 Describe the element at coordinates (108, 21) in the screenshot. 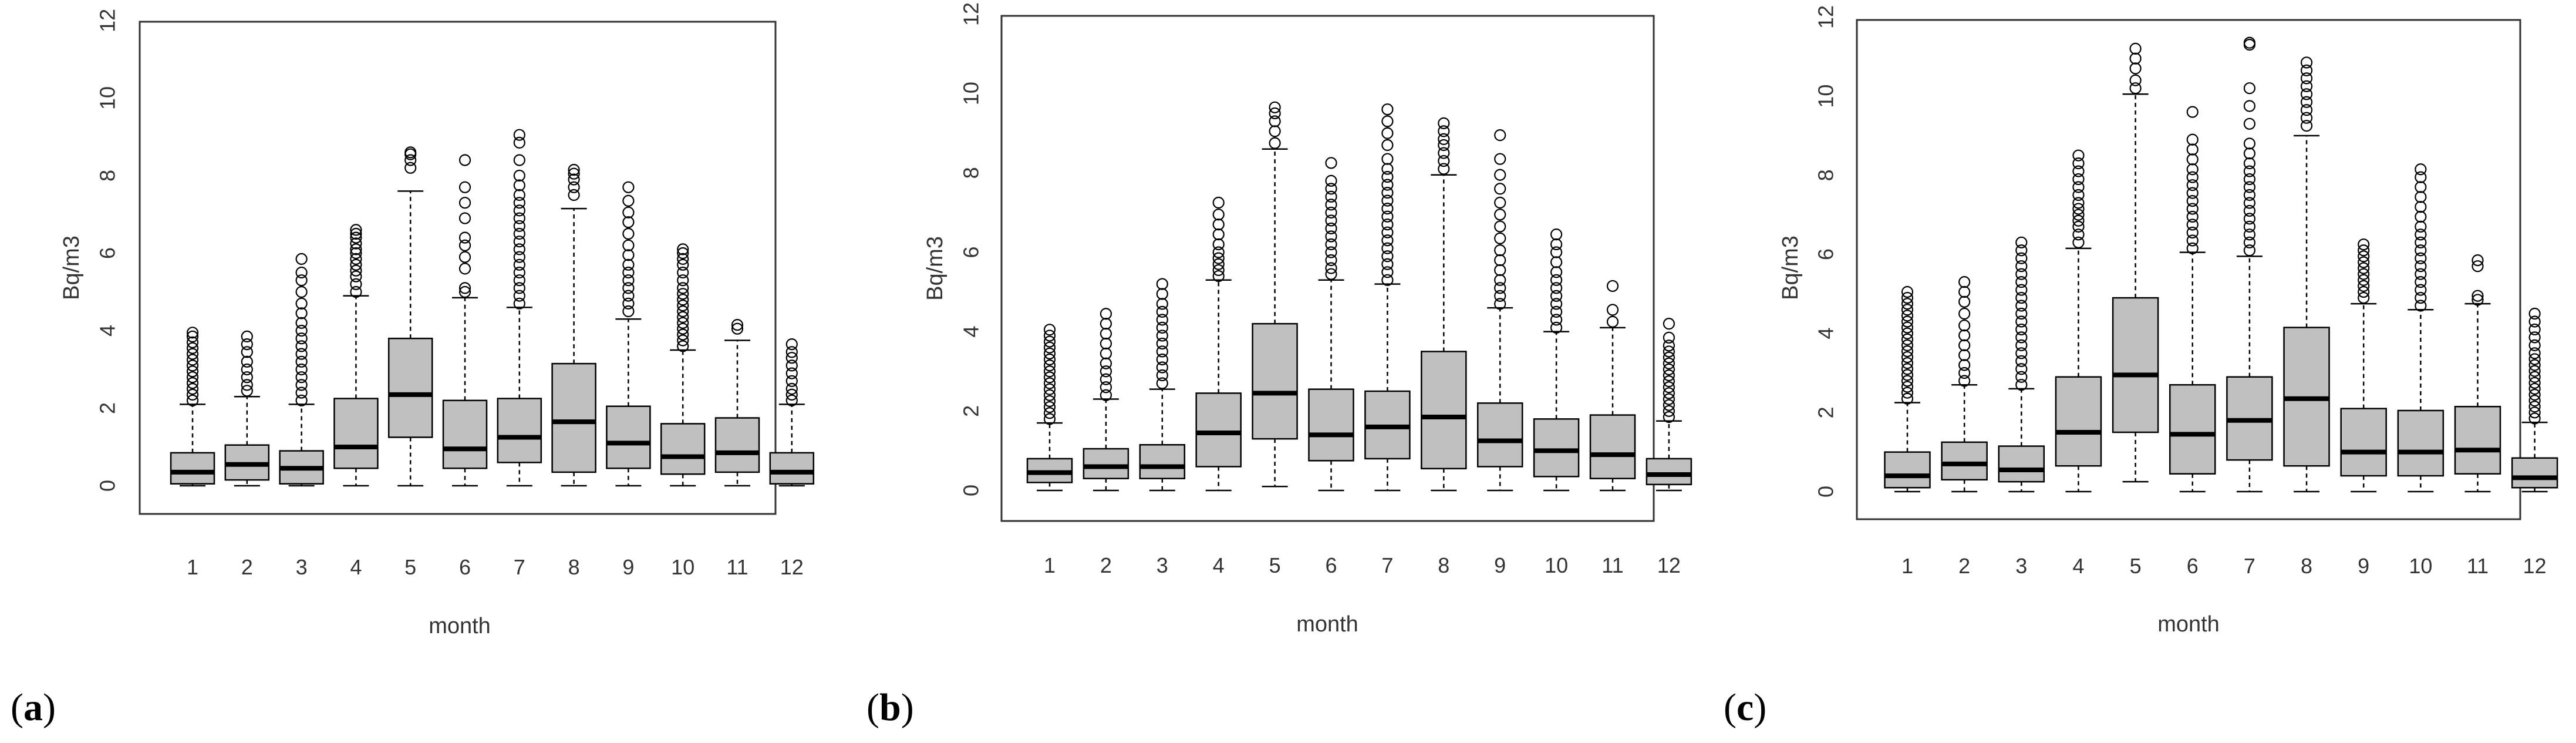

I see `y-tick-label: 12` at that location.